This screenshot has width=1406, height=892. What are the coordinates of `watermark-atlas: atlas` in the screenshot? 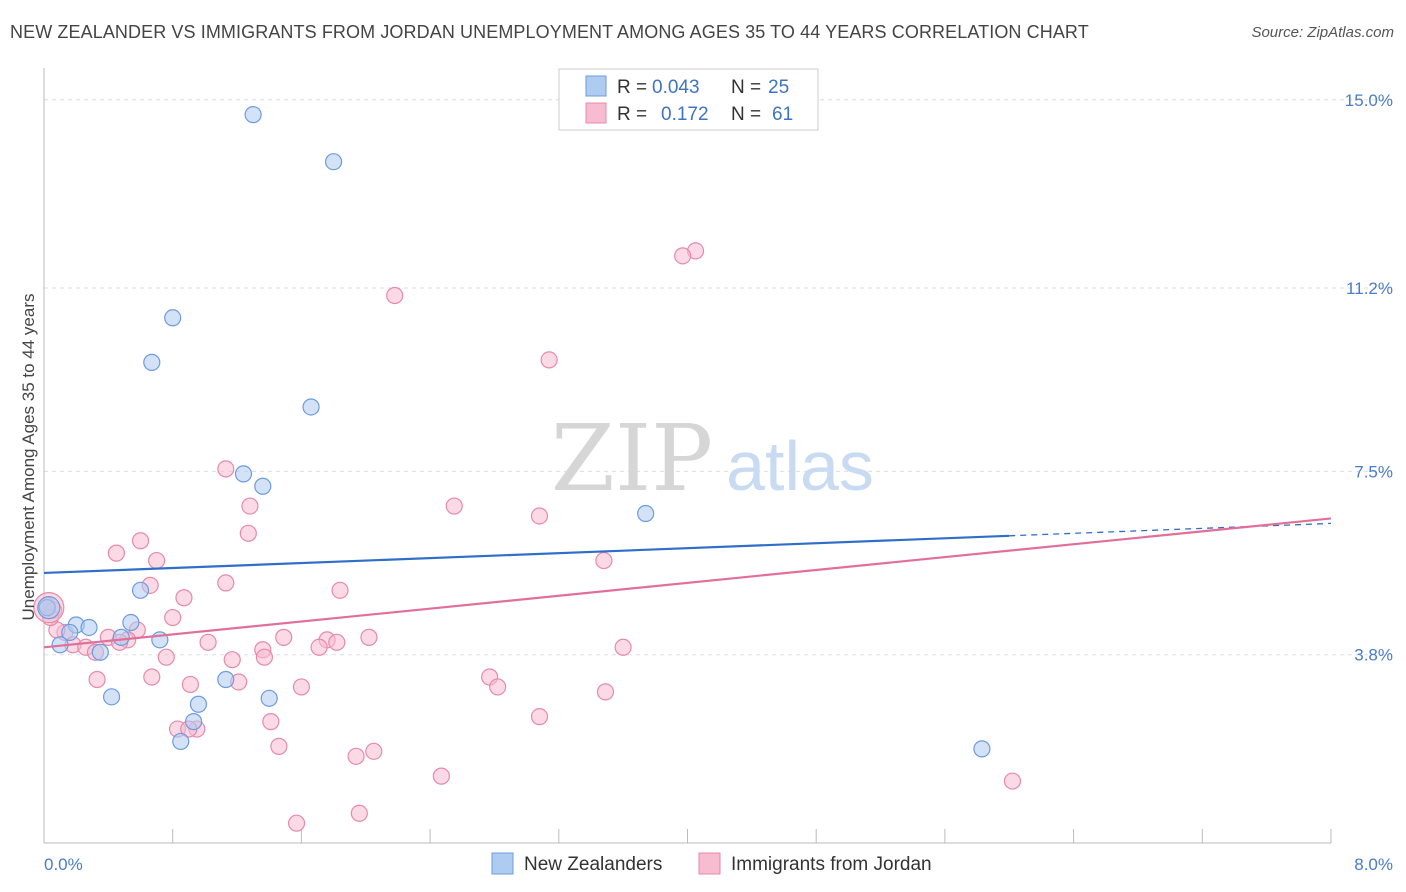 It's located at (800, 466).